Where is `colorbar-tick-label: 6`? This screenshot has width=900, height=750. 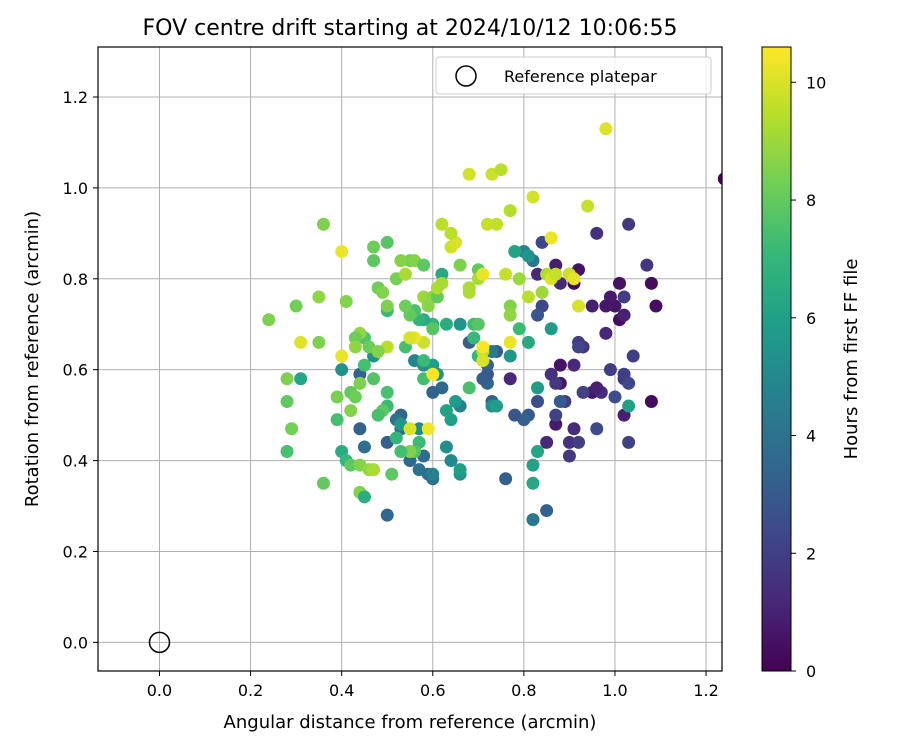 colorbar-tick-label: 6 is located at coordinates (811, 318).